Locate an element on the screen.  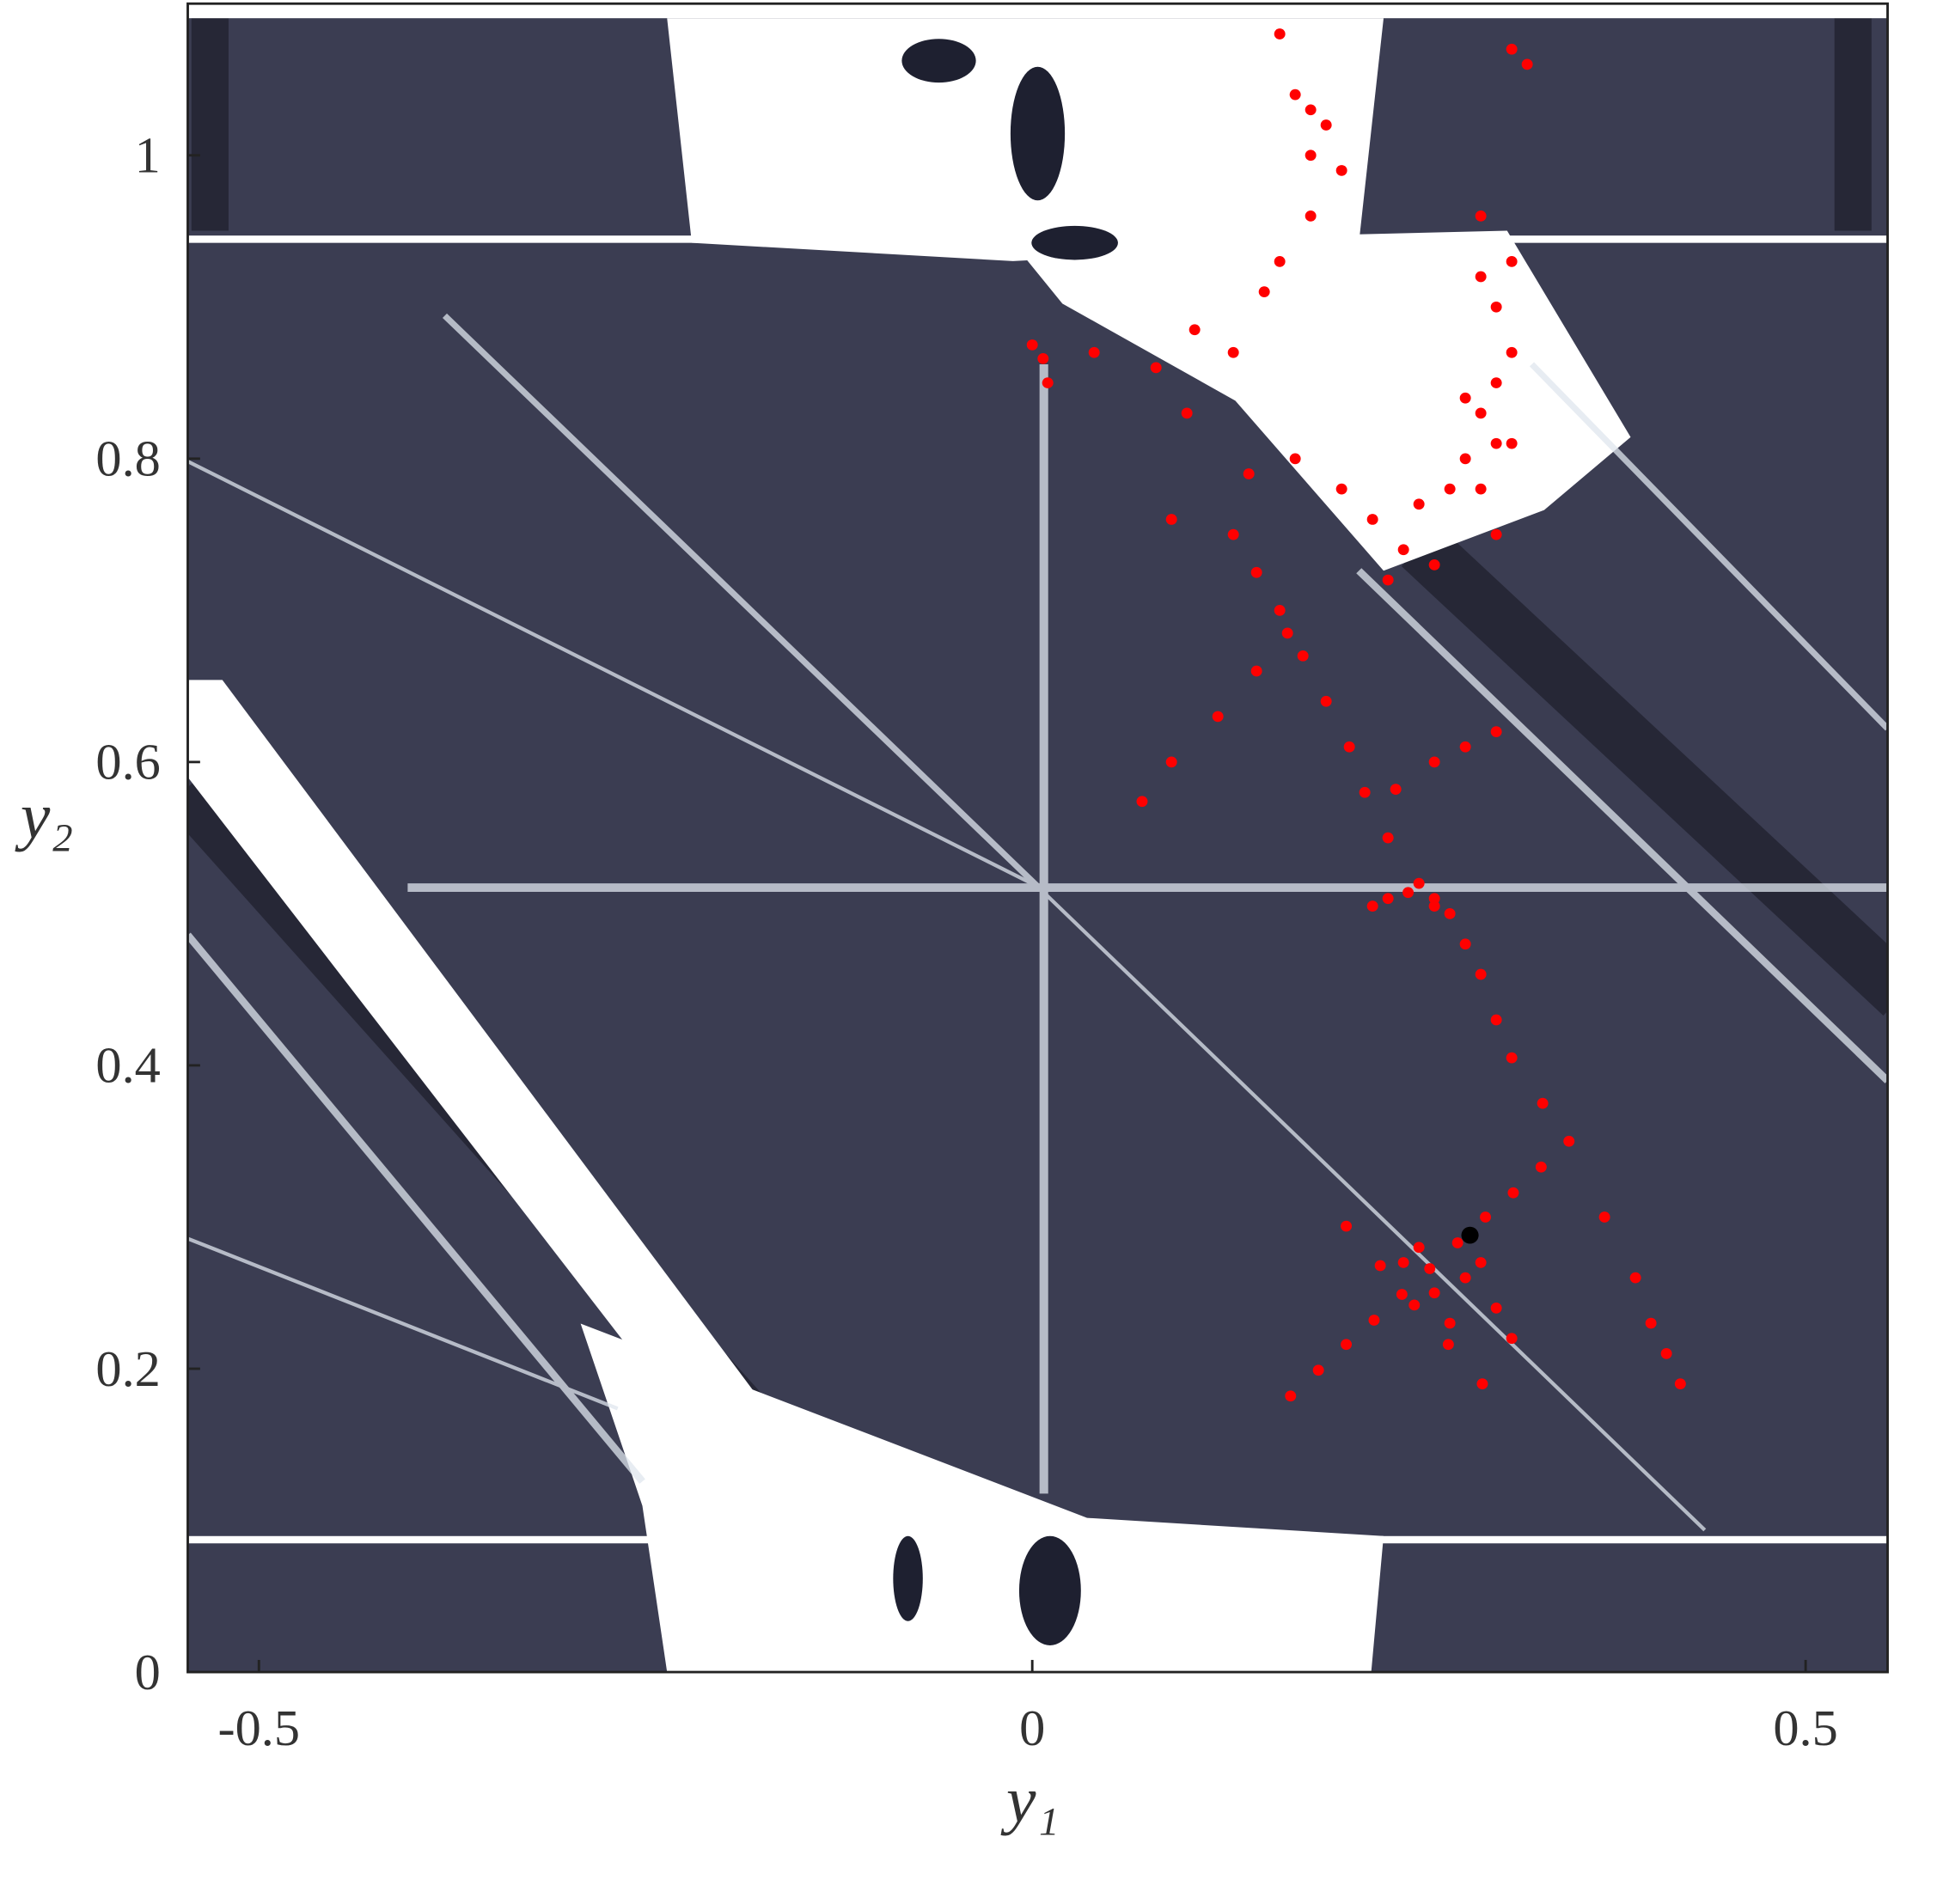
y-axis-label: y₂ is located at coordinates (44, 816).